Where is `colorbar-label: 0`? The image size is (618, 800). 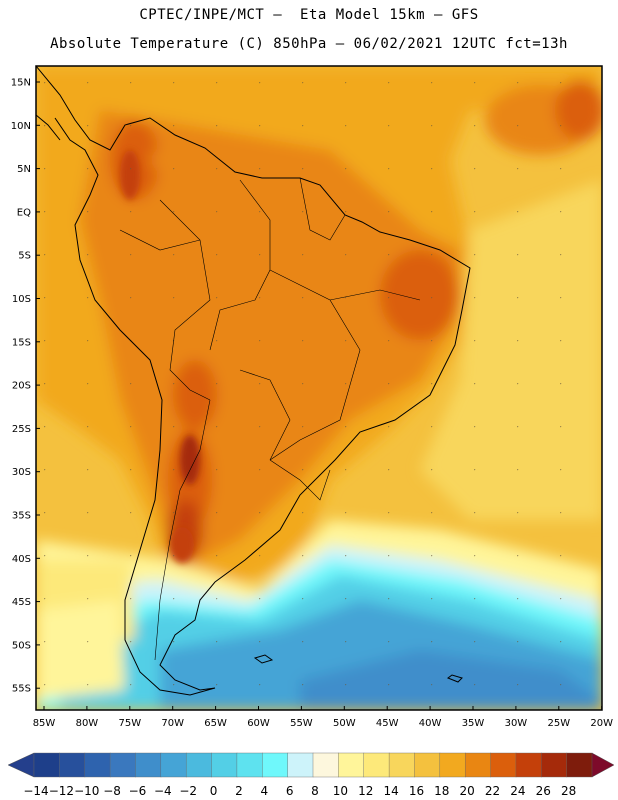 colorbar-label: 0 is located at coordinates (214, 791).